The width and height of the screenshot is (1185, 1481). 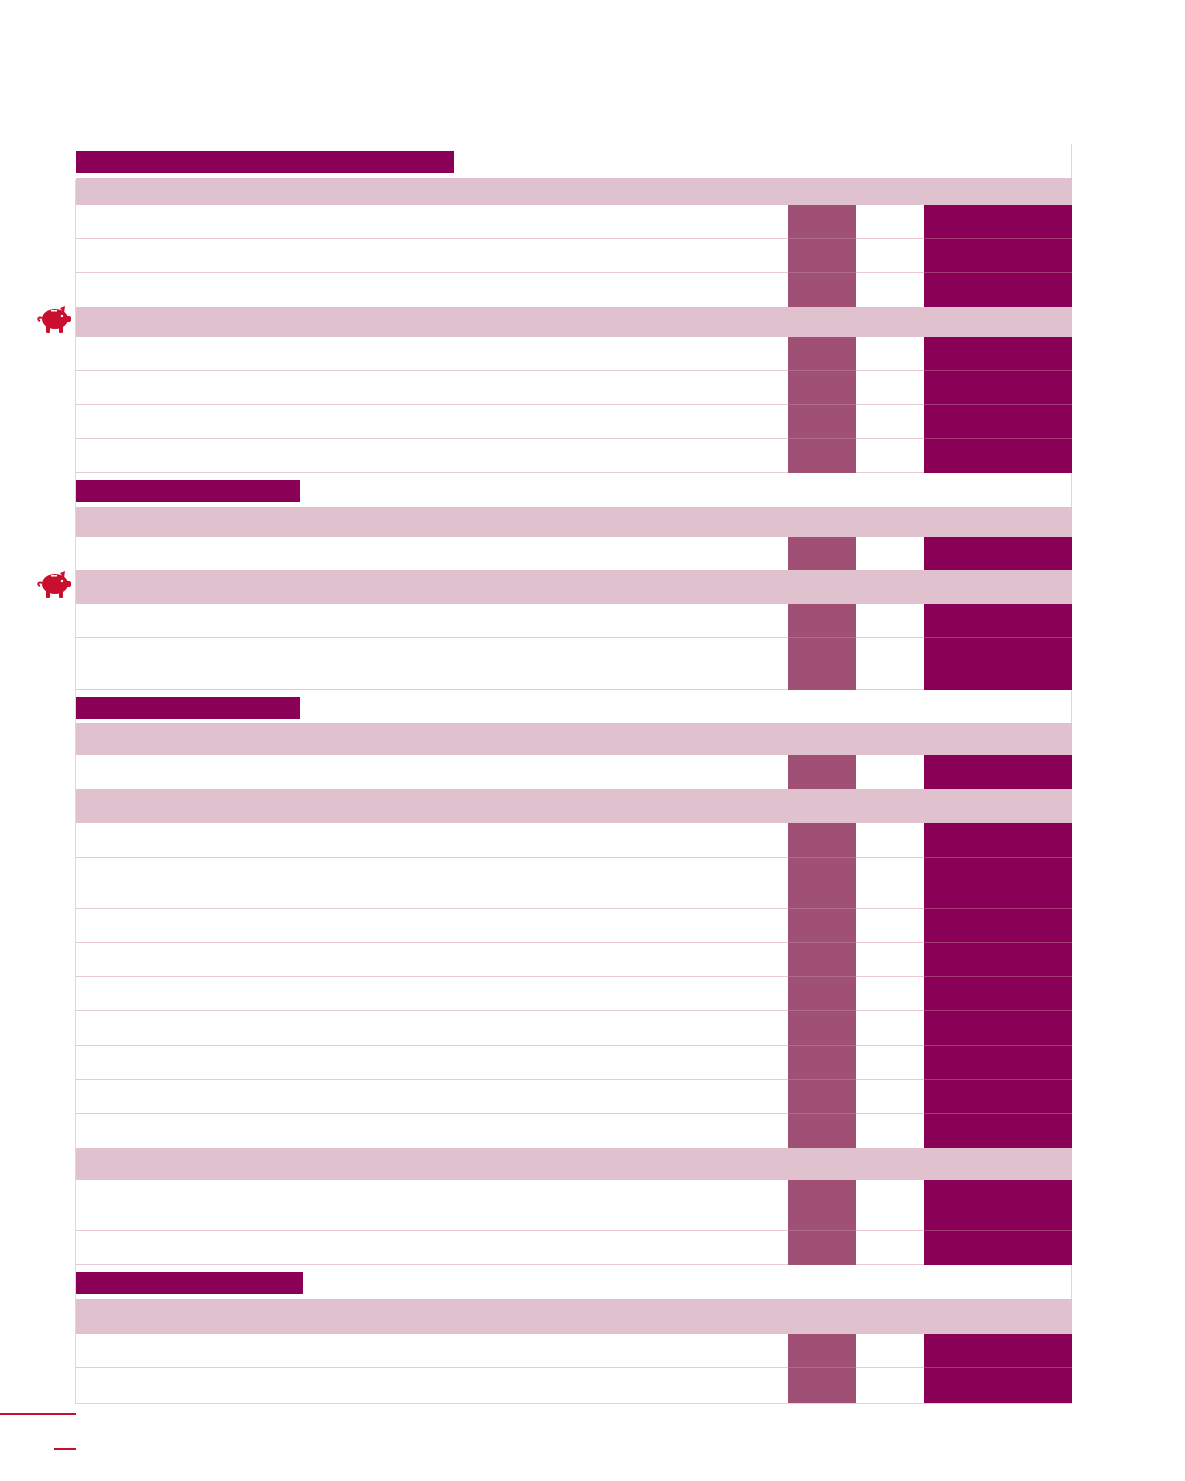 What do you see at coordinates (75, 792) in the screenshot?
I see `table-frame-left` at bounding box center [75, 792].